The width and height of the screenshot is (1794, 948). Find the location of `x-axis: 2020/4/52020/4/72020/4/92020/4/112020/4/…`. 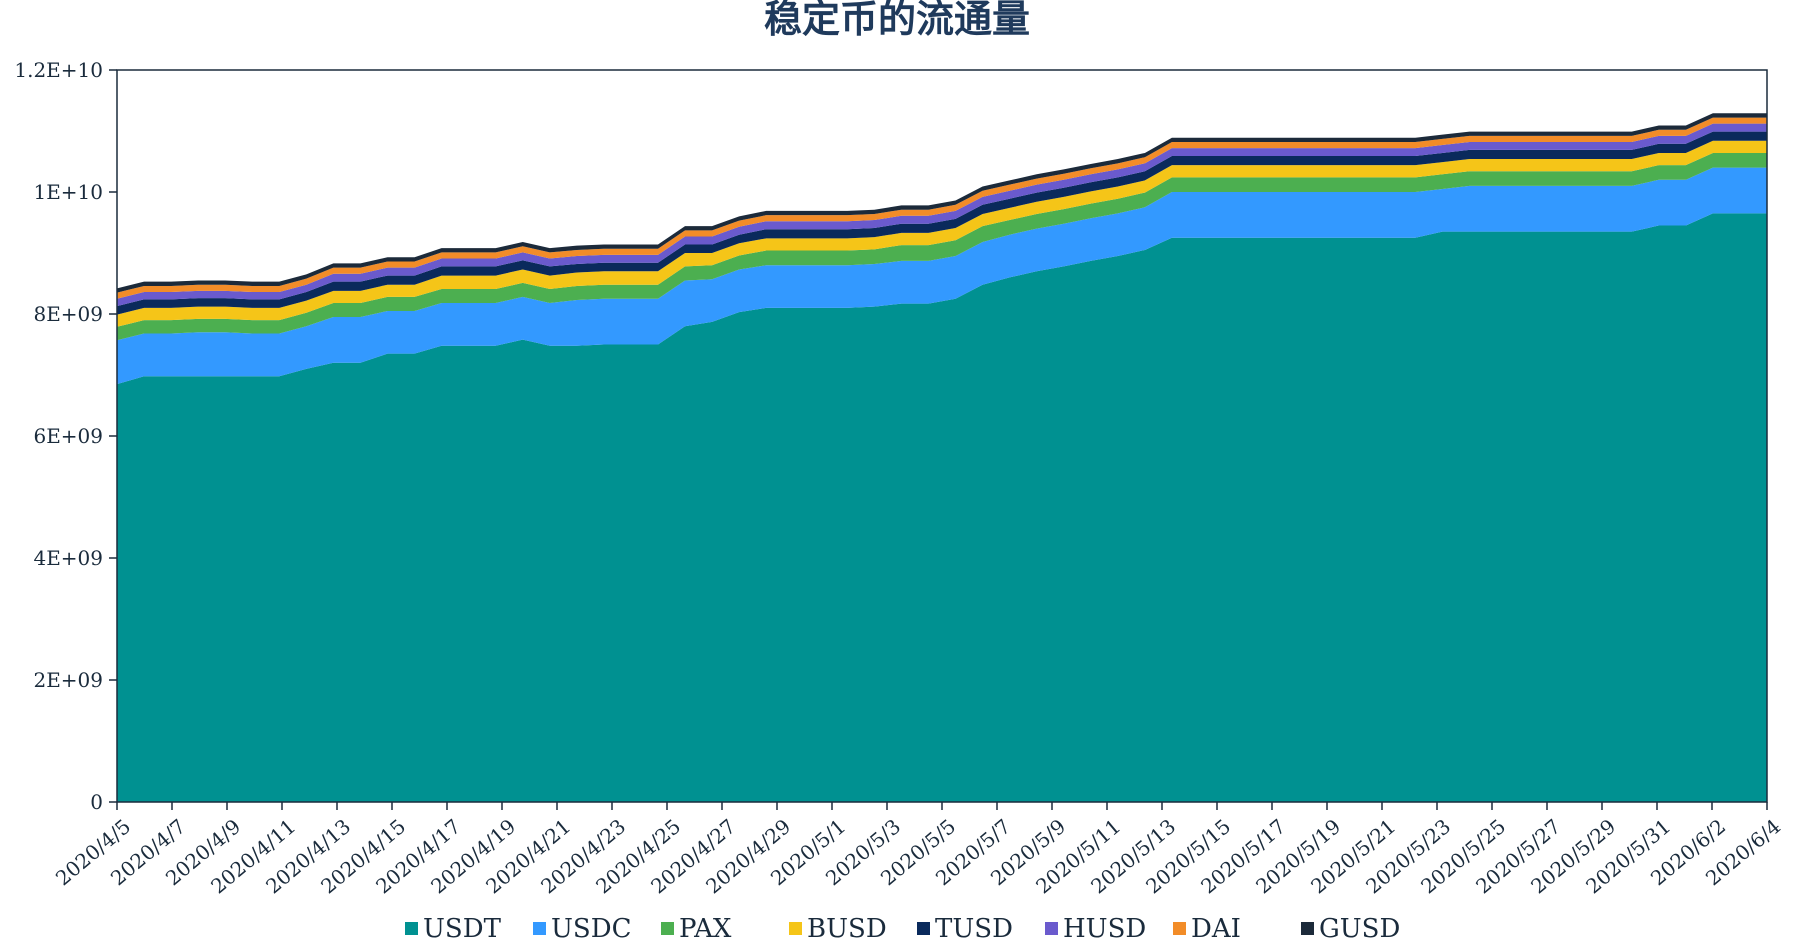

x-axis: 2020/4/52020/4/72020/4/92020/4/112020/4/… is located at coordinates (918, 850).